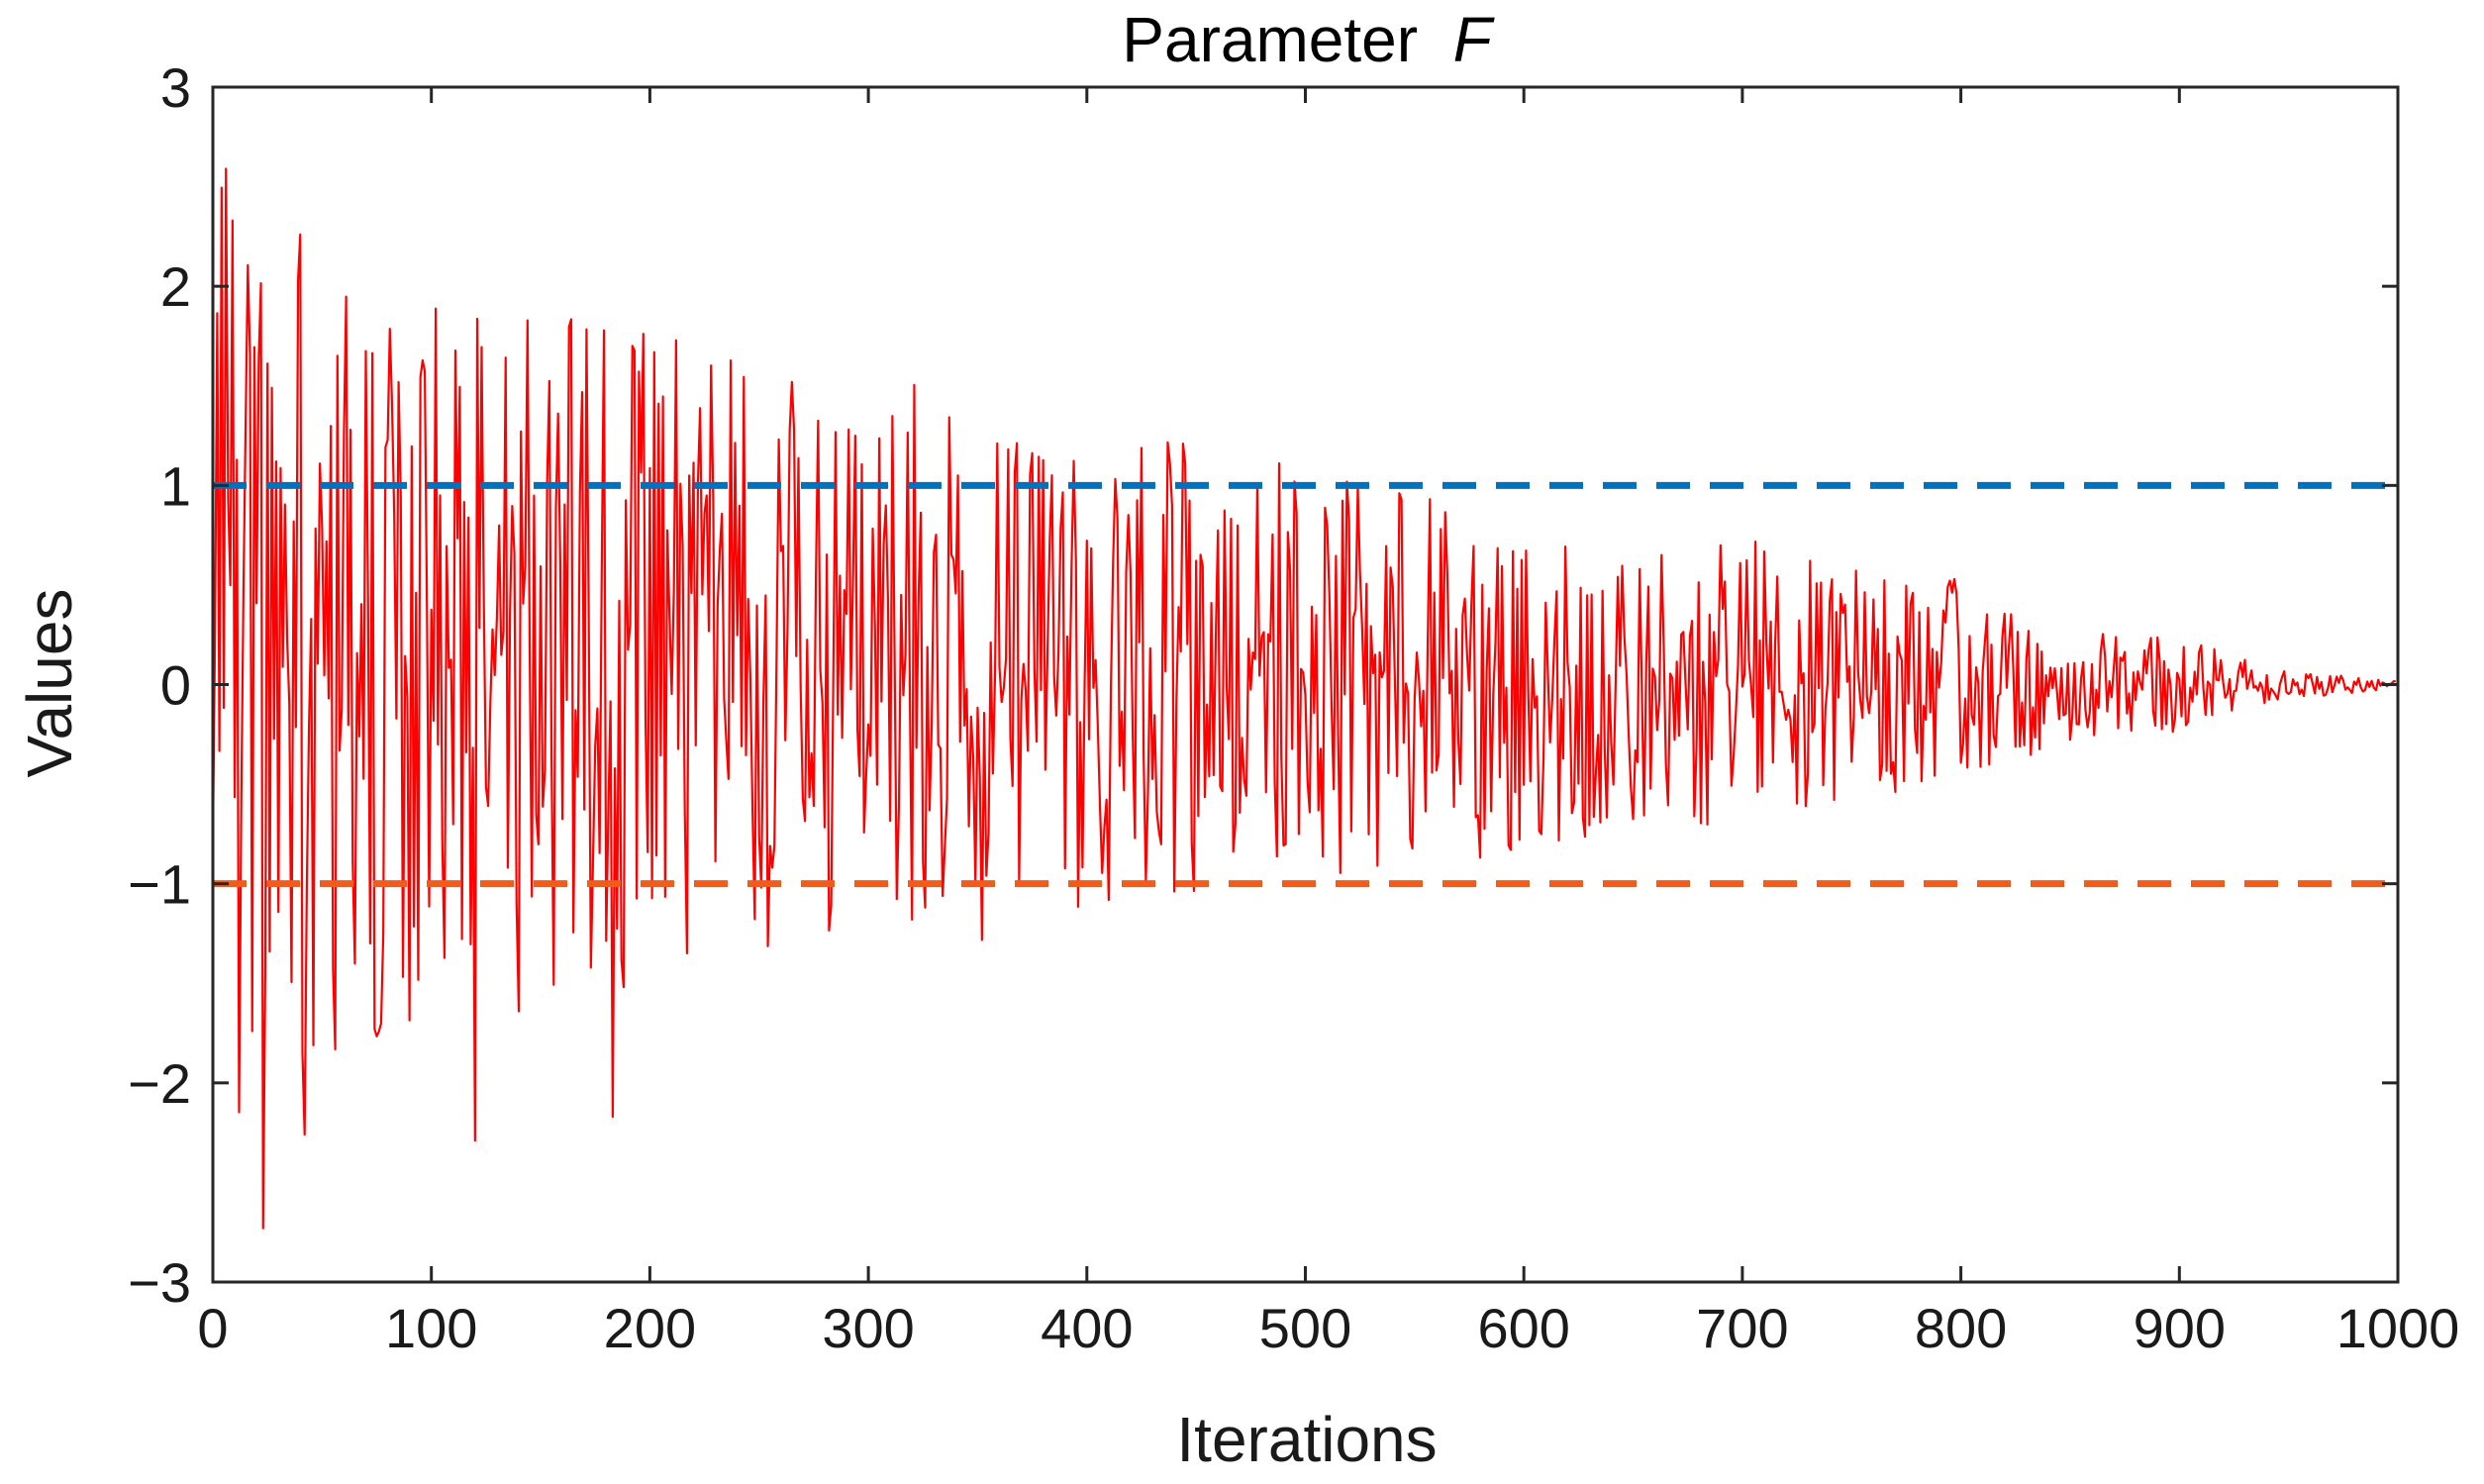  I want to click on x-tick-labels: 0 100 200 300 400 500 600 700 800 900 1000, so click(1328, 1328).